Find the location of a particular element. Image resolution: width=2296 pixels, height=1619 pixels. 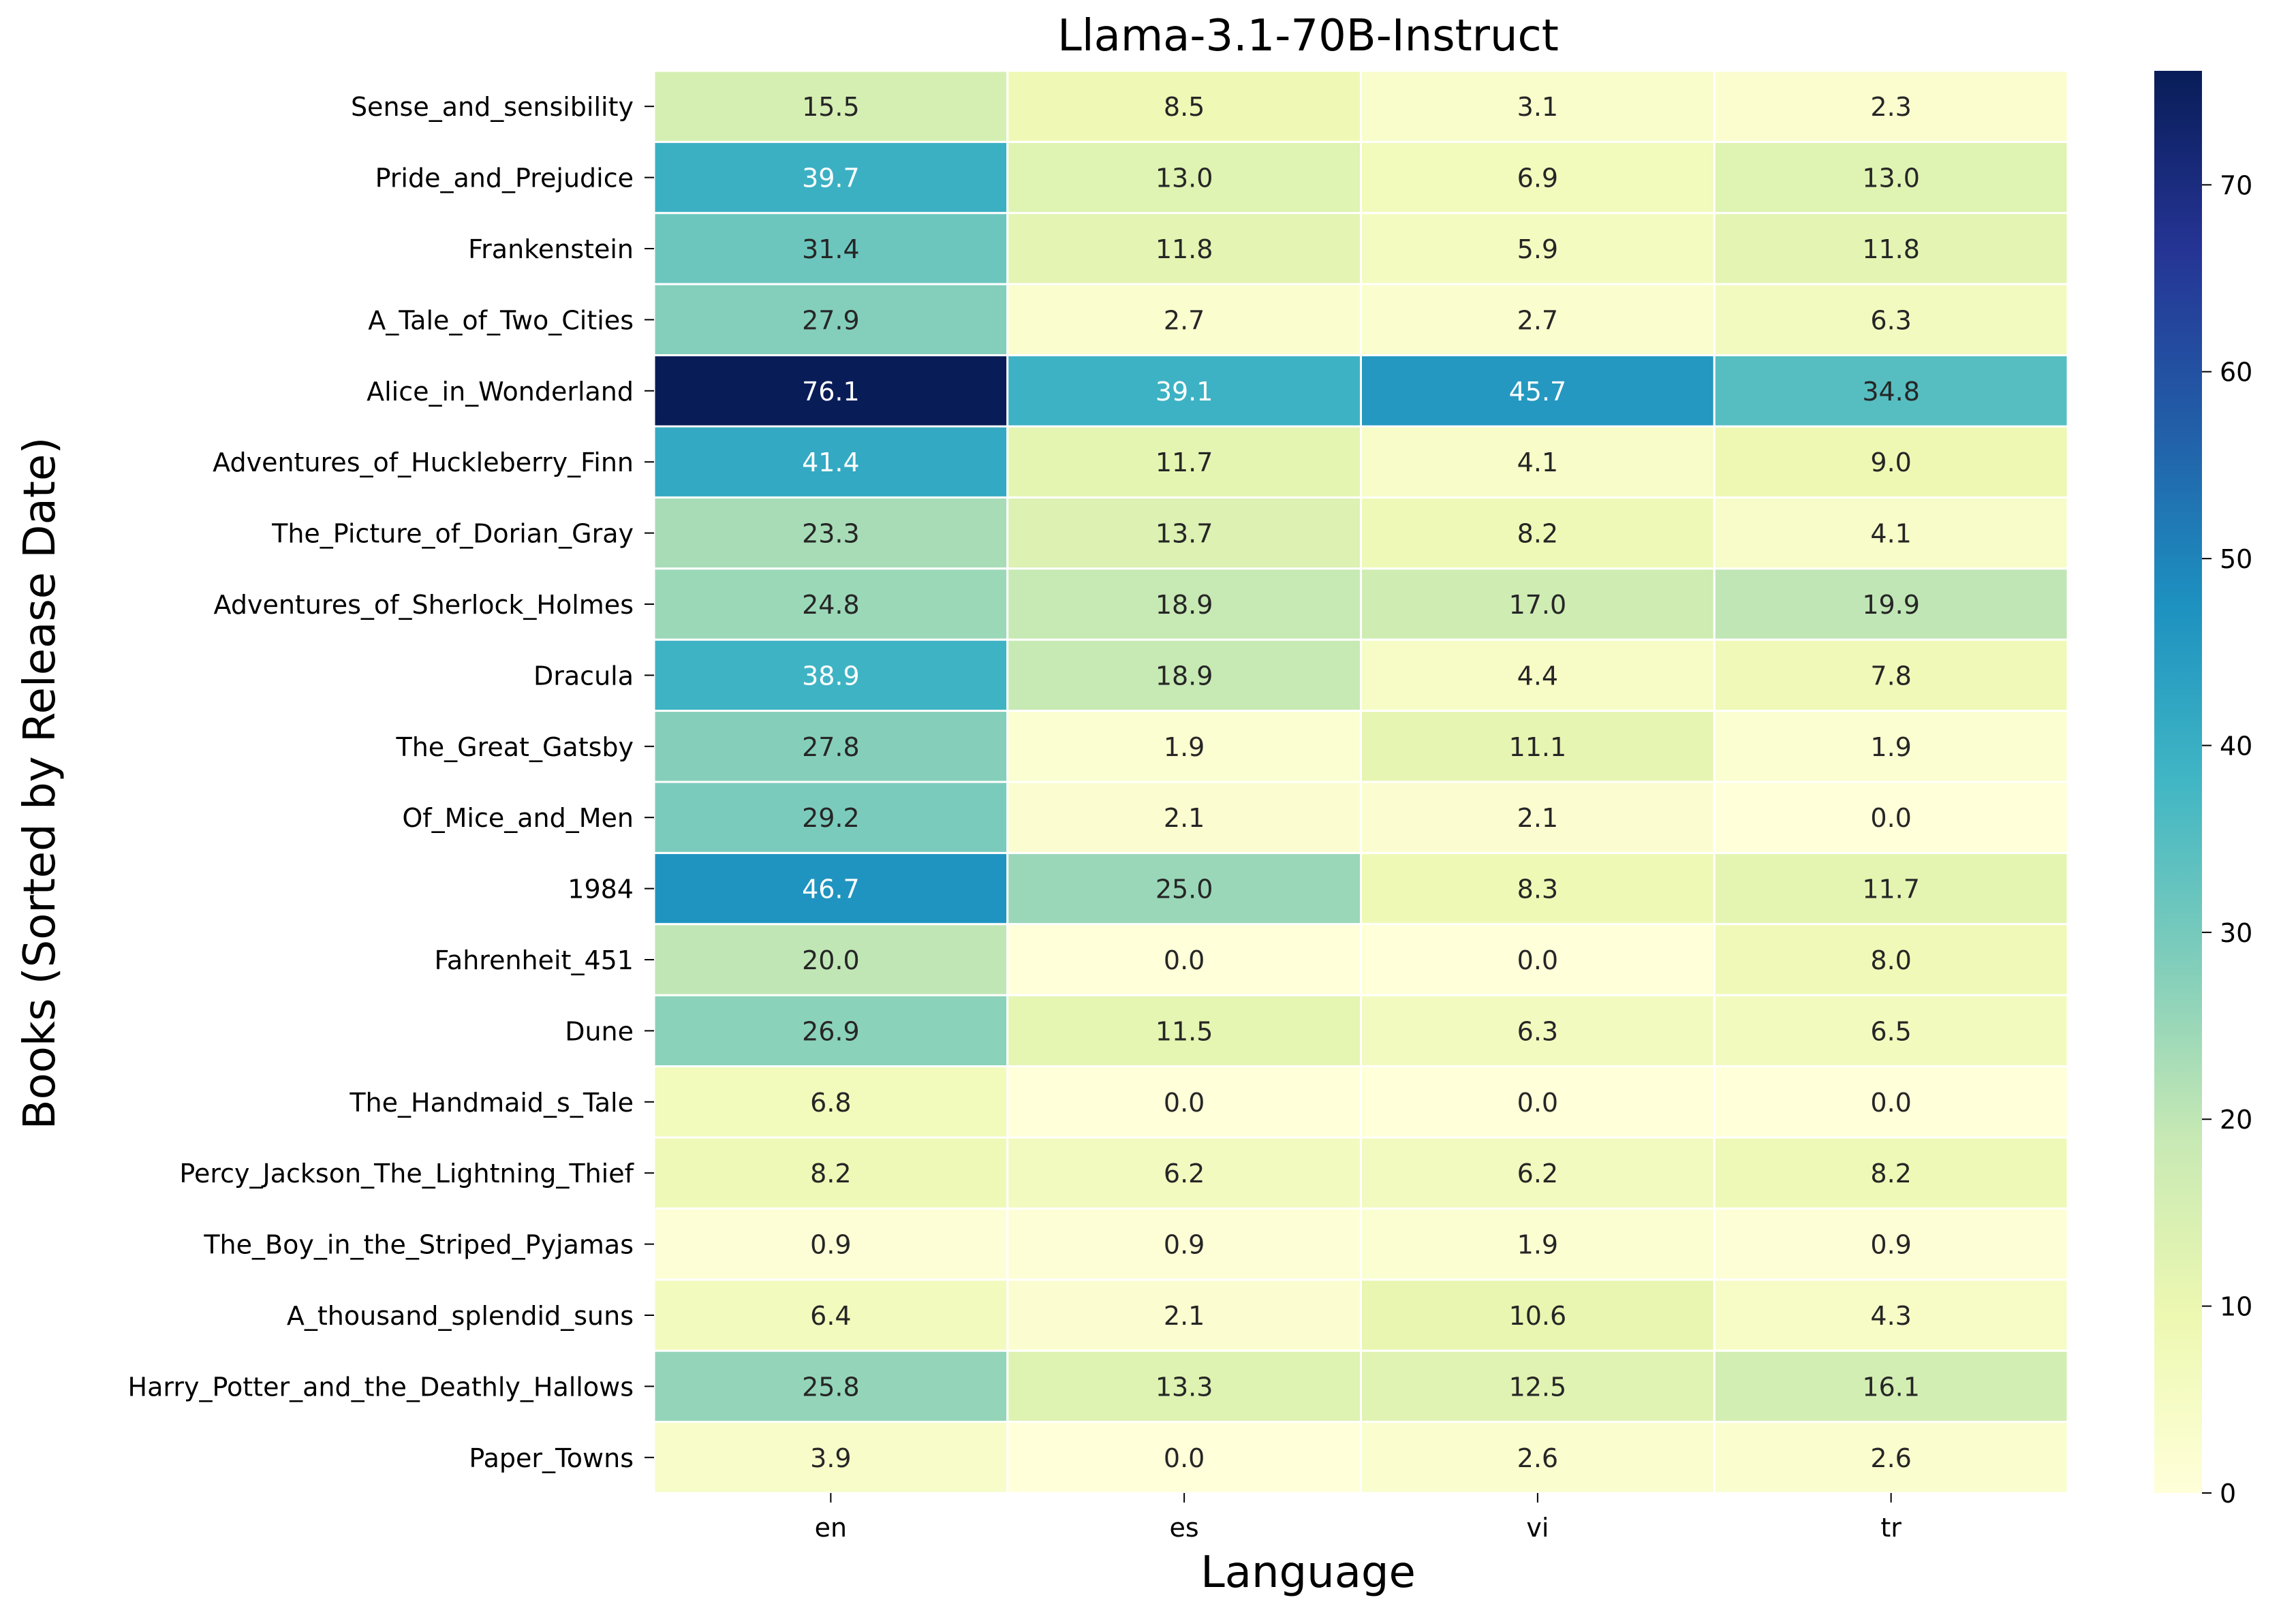

cell-value-label: 26.9 is located at coordinates (831, 1031).